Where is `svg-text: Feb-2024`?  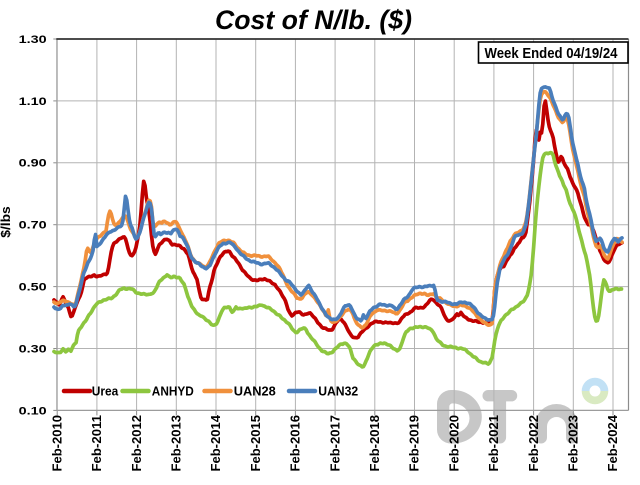
svg-text: Feb-2024 is located at coordinates (612, 442).